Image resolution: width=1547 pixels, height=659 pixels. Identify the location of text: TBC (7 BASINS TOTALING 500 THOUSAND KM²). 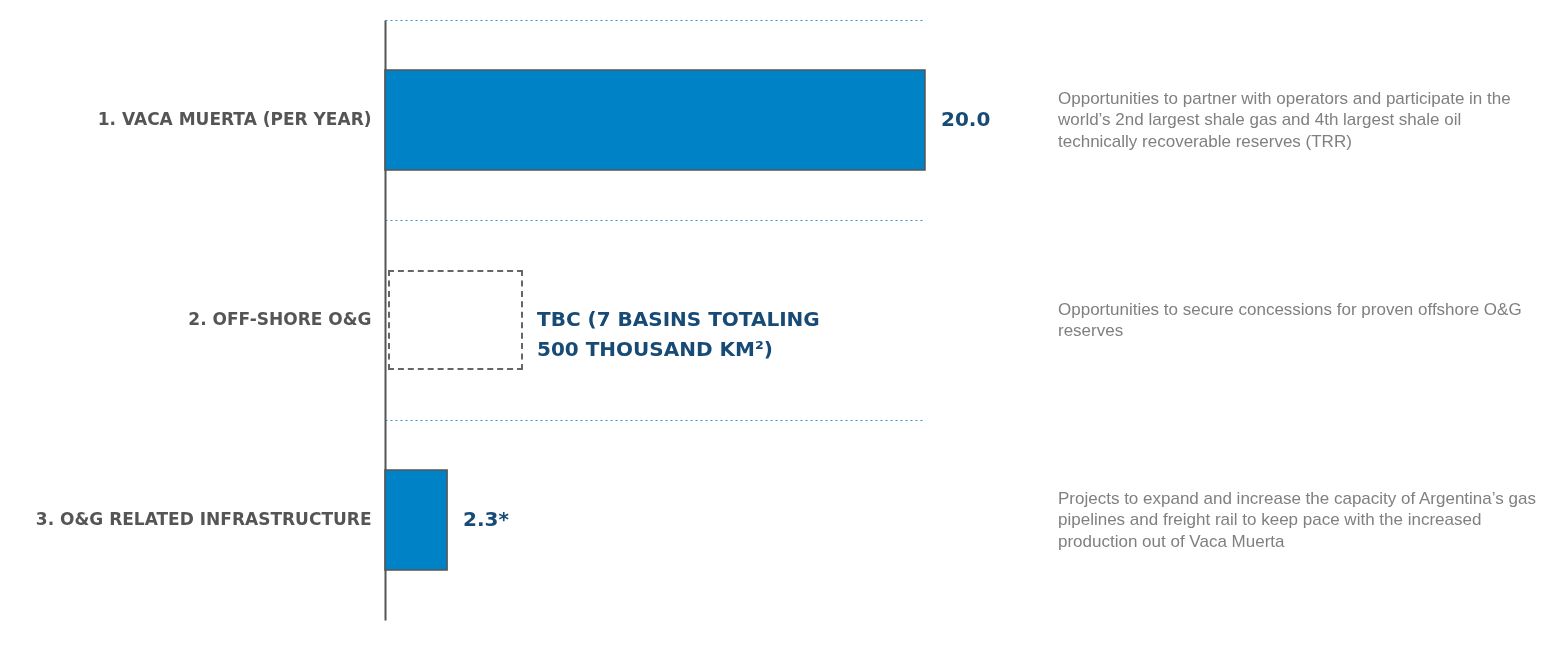
(678, 334).